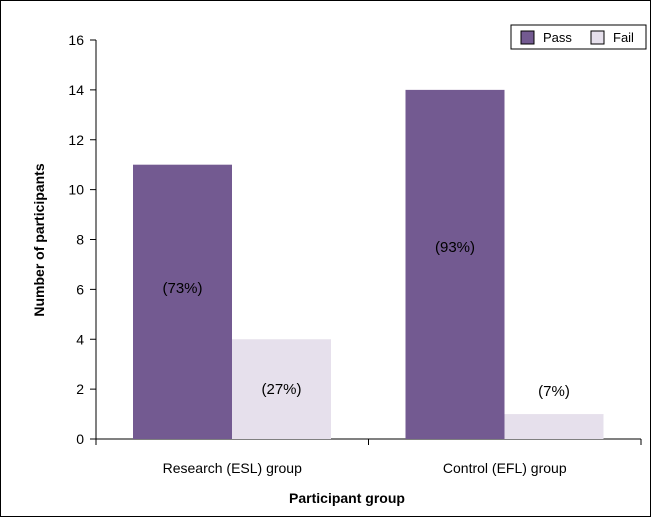 This screenshot has width=651, height=518. What do you see at coordinates (76, 90) in the screenshot?
I see `y-tick-label: 14` at bounding box center [76, 90].